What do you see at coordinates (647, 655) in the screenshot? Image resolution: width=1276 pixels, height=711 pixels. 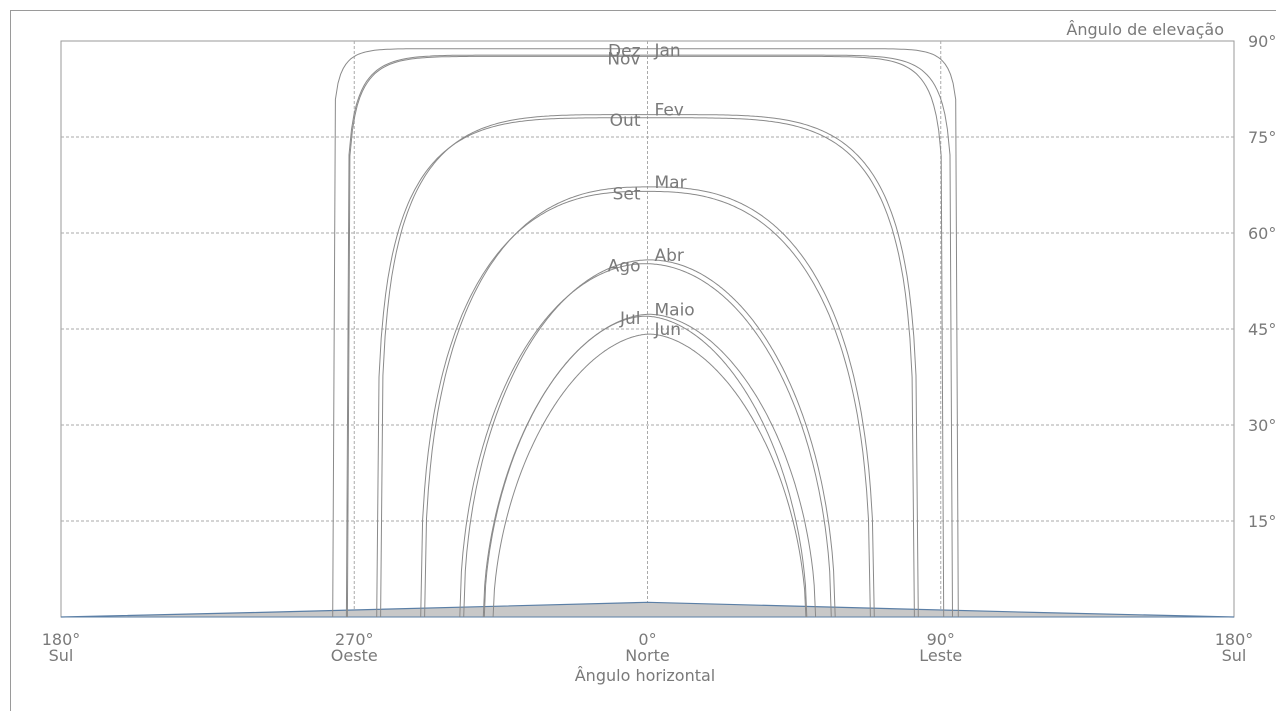 I see `x-tick-direction: Norte` at bounding box center [647, 655].